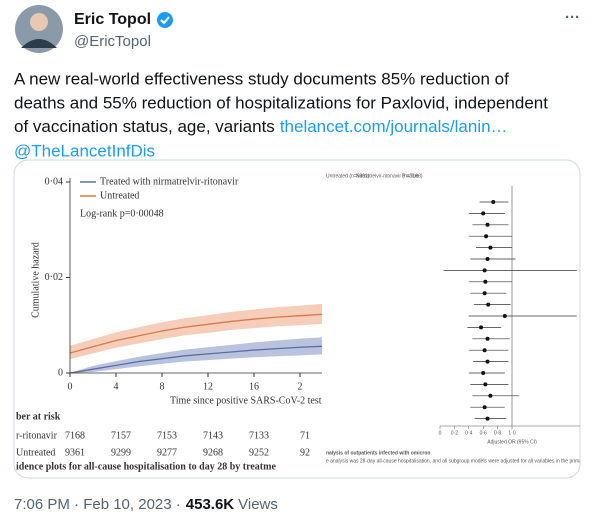  What do you see at coordinates (70, 386) in the screenshot?
I see `x-tick-label: 0` at bounding box center [70, 386].